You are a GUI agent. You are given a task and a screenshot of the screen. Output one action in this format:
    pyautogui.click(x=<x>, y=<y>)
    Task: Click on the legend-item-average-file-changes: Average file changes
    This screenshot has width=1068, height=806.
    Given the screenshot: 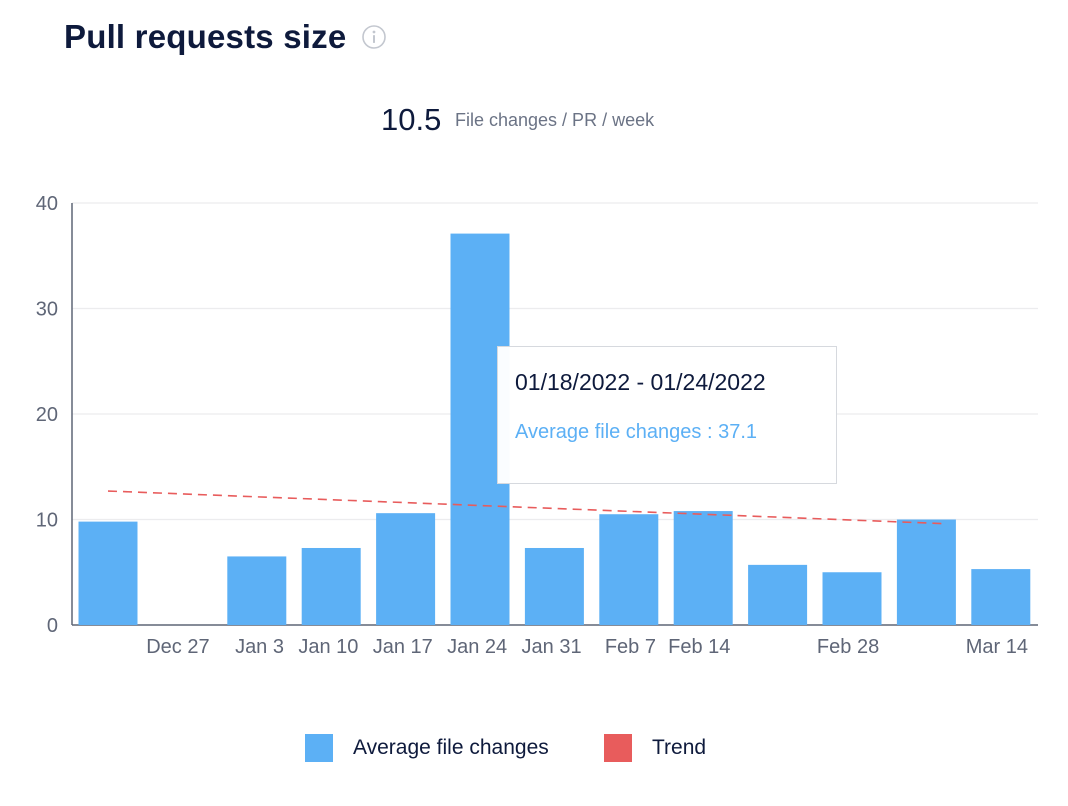 What is the action you would take?
    pyautogui.click(x=427, y=748)
    